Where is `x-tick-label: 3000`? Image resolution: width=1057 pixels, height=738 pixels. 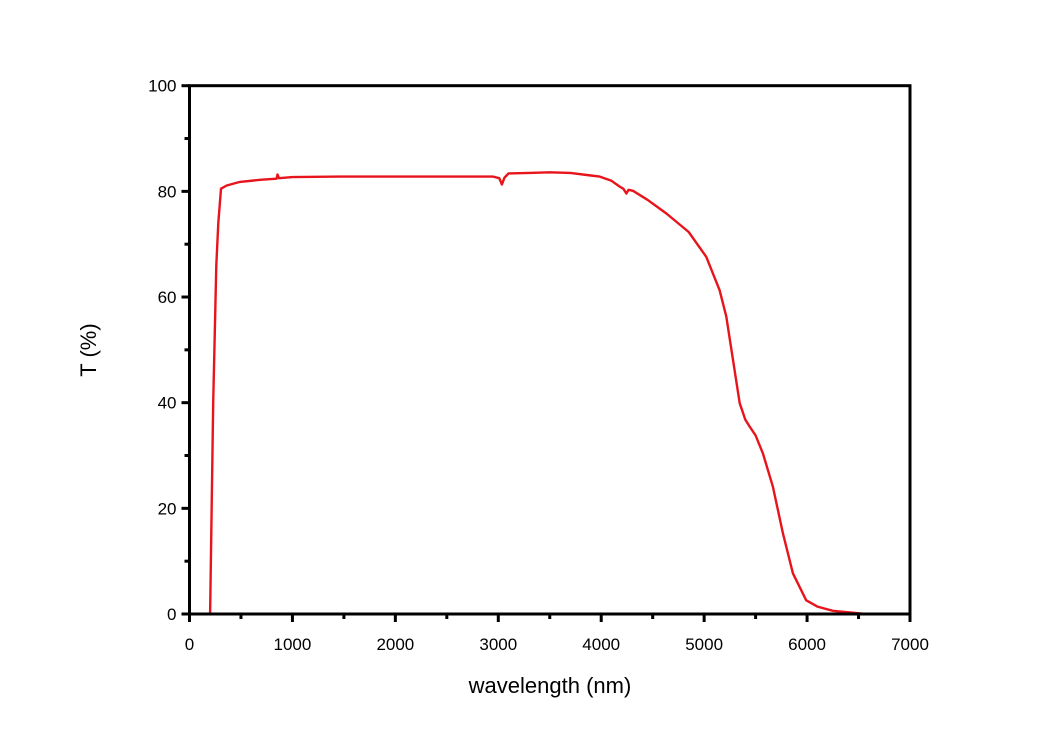
x-tick-label: 3000 is located at coordinates (498, 644).